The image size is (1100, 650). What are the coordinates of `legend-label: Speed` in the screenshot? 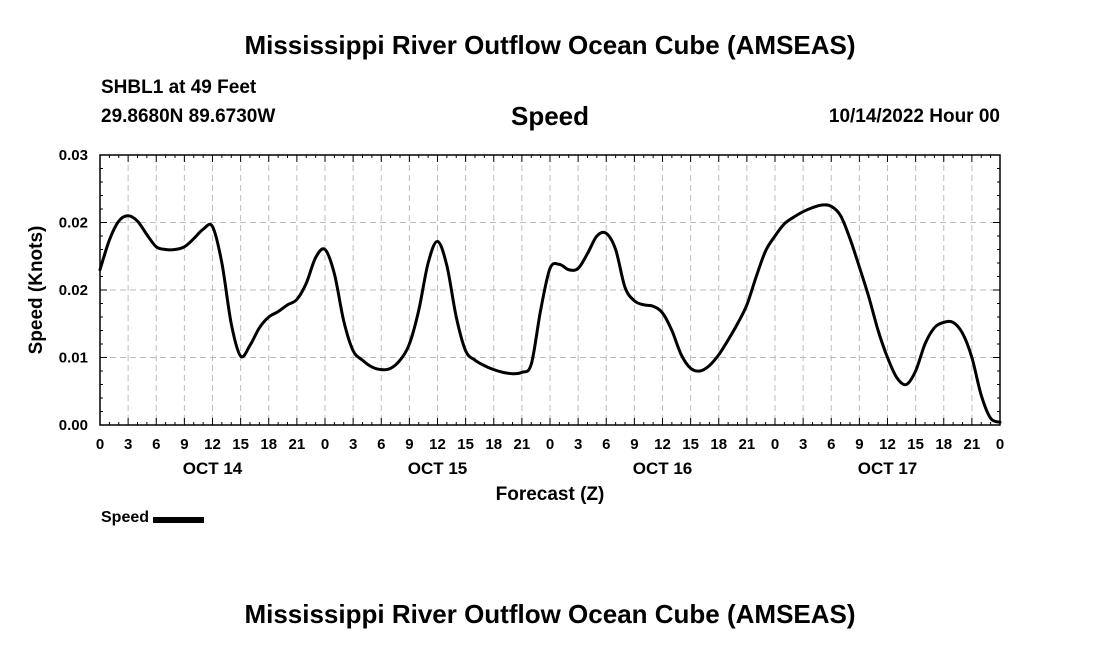 It's located at (125, 517).